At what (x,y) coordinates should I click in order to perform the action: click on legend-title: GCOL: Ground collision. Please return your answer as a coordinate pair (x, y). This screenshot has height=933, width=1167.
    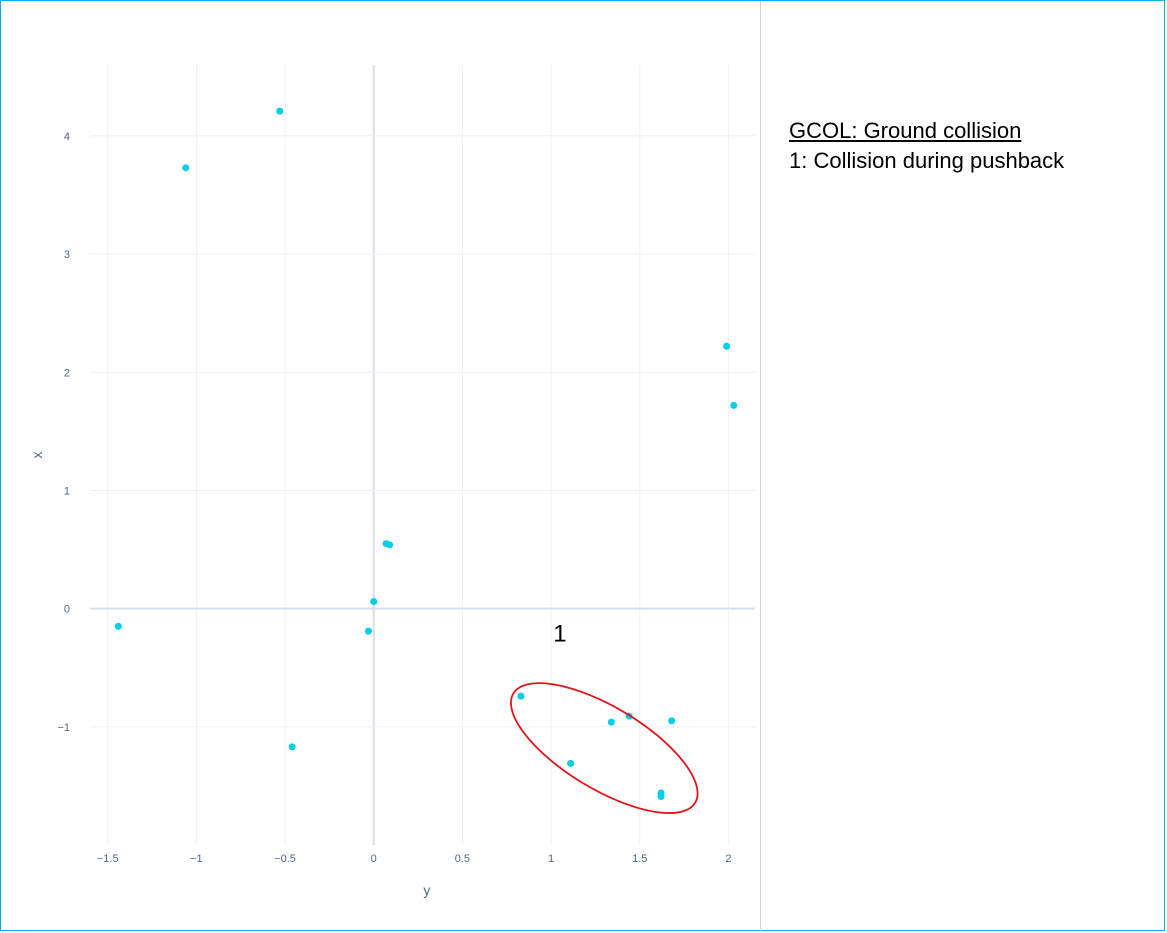
    Looking at the image, I should click on (905, 130).